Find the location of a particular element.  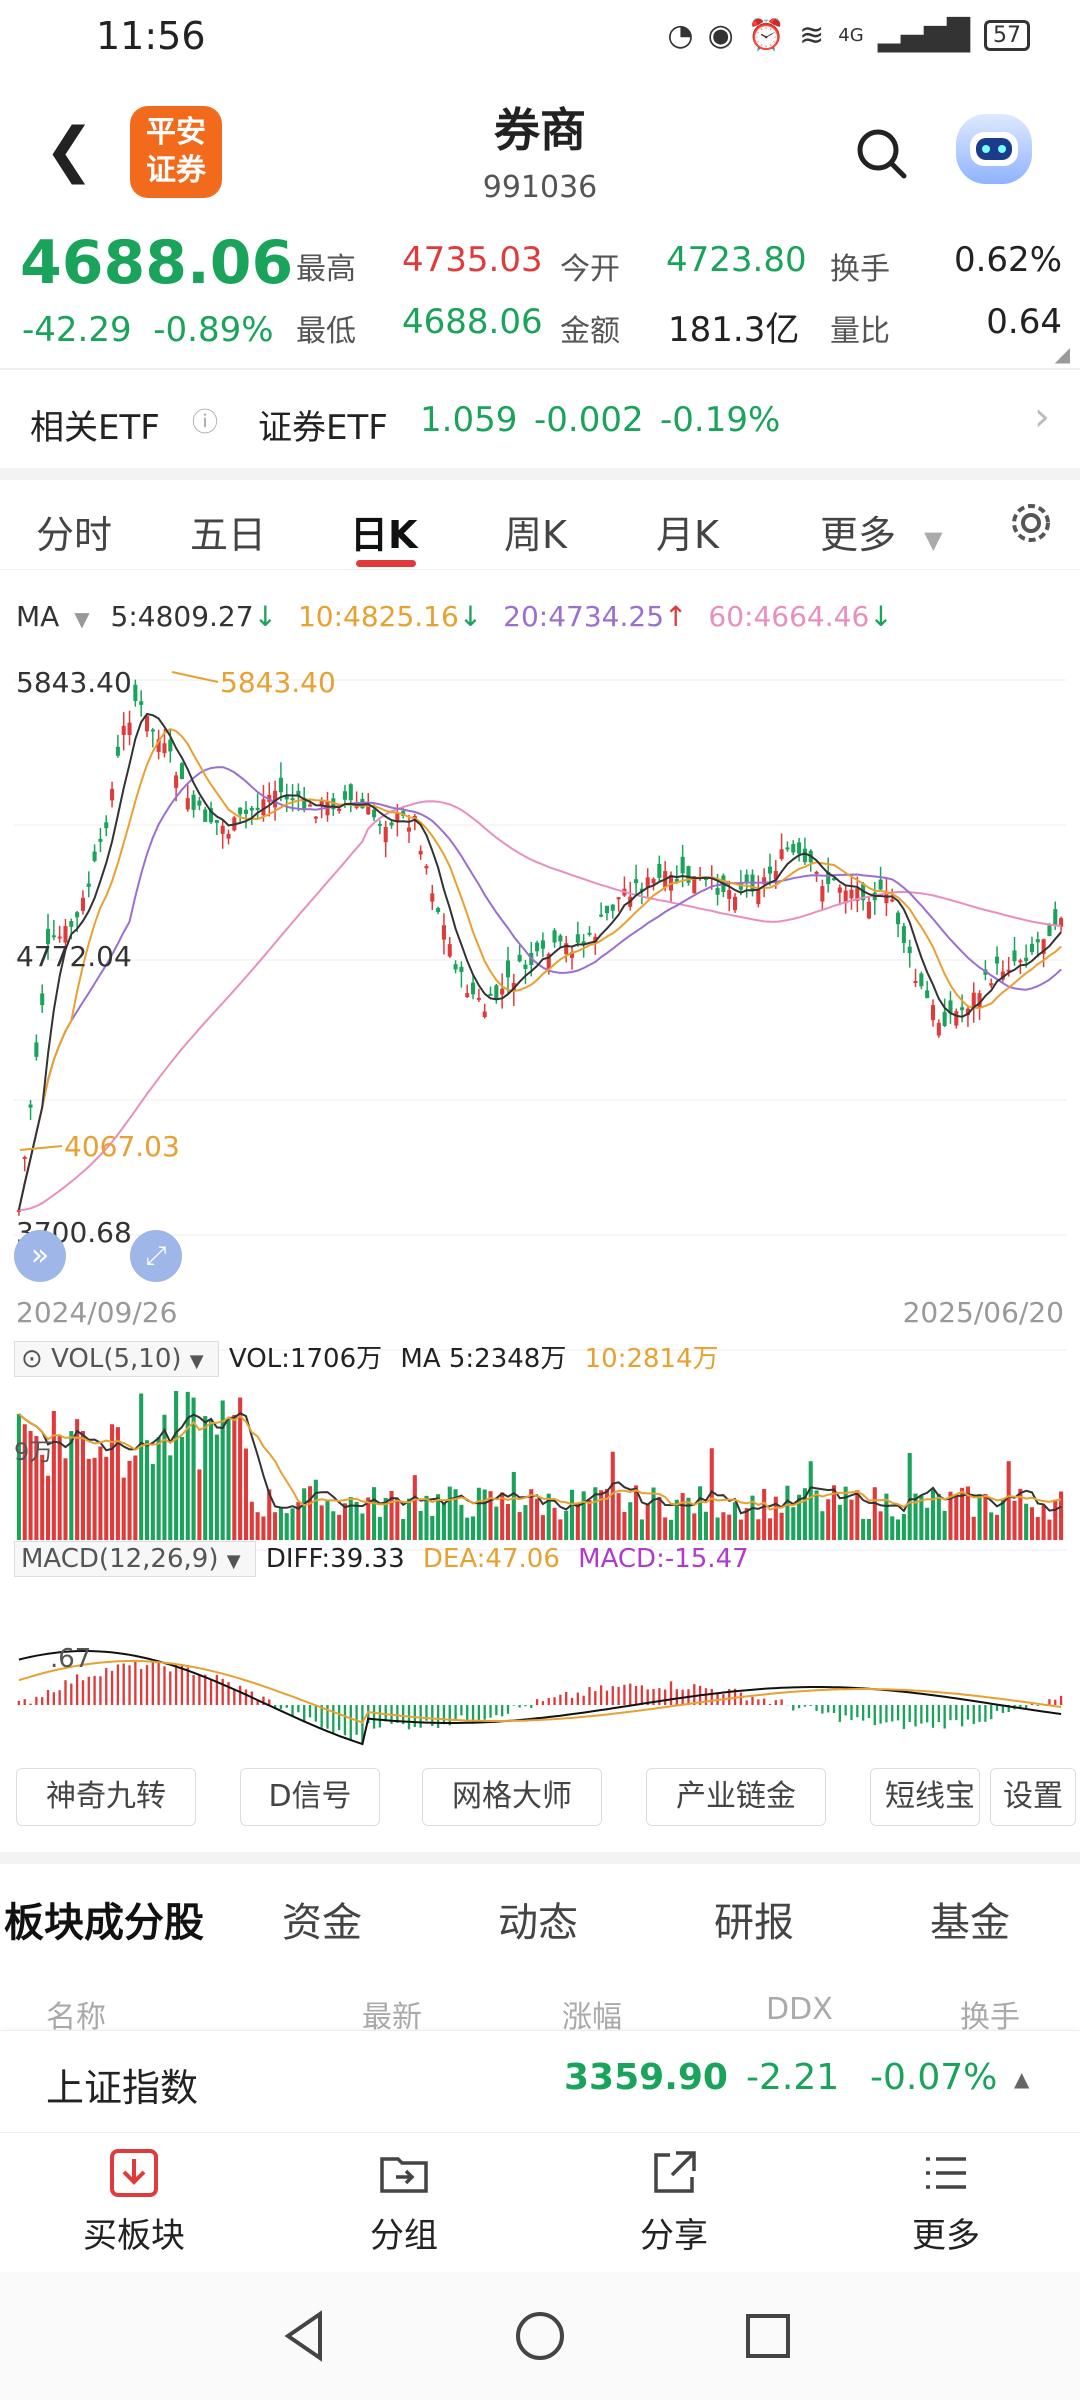

gear-icon is located at coordinates (1031, 525).